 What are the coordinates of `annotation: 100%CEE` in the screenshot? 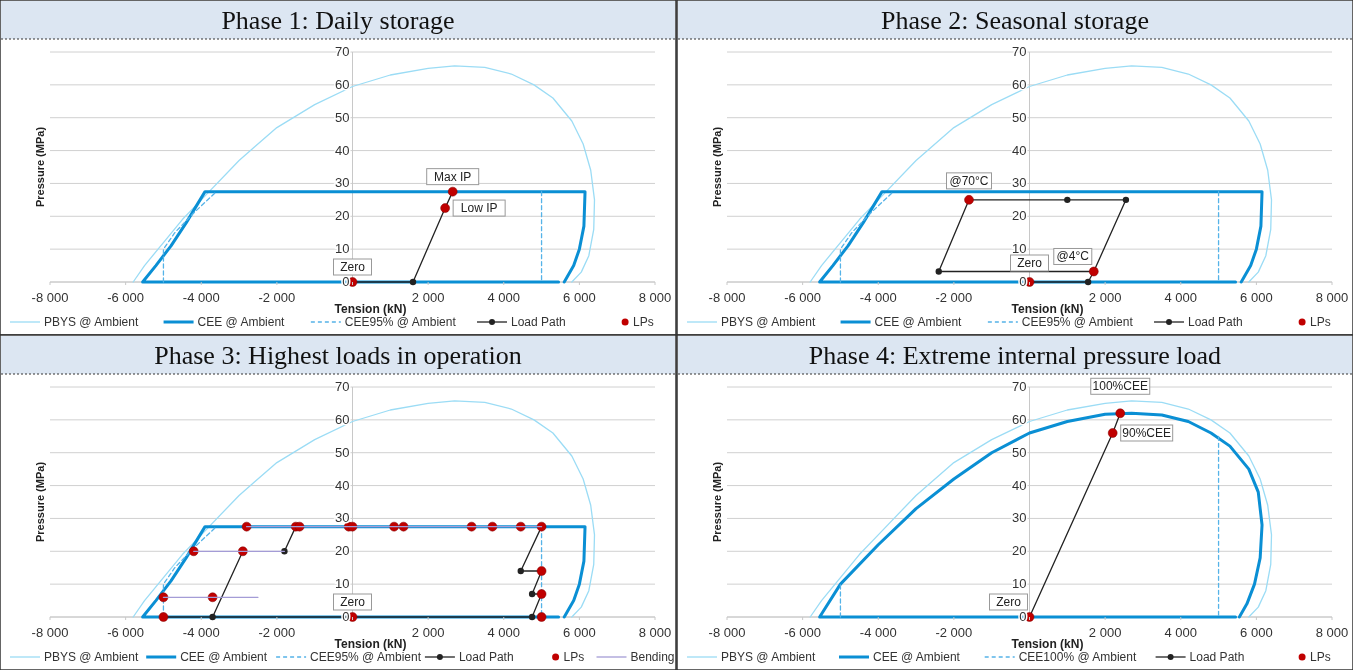 It's located at (1120, 386).